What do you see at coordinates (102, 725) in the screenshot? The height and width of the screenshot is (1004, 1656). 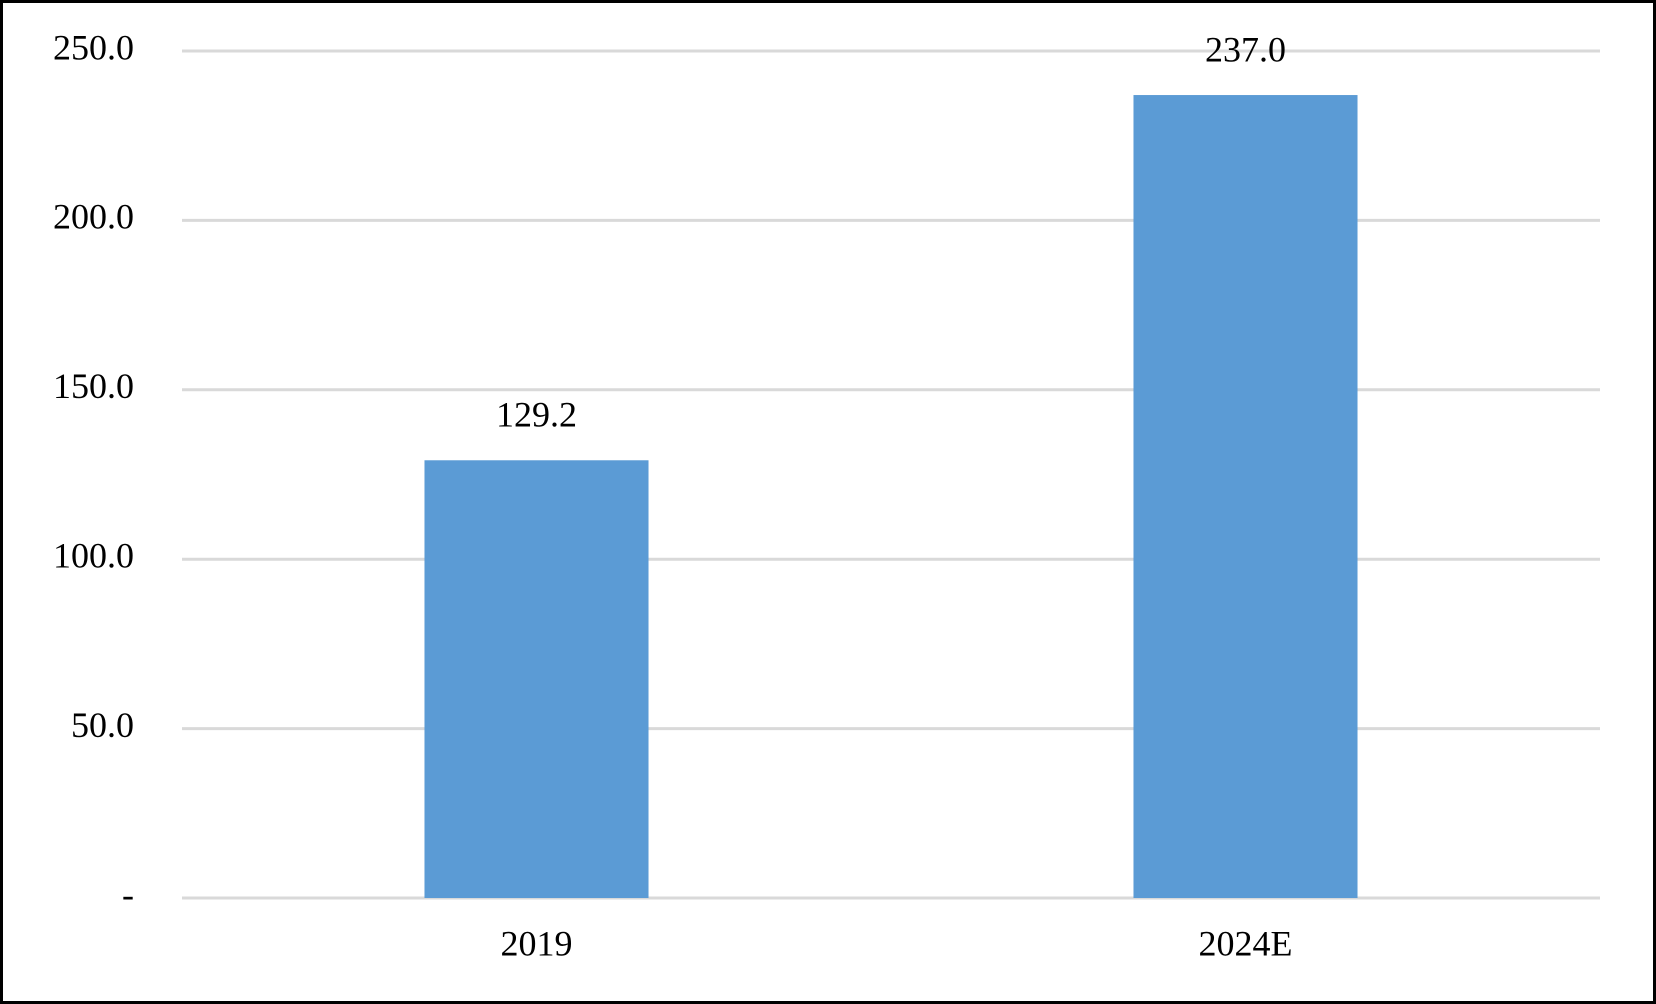 I see `y-tick-label: 50.0` at bounding box center [102, 725].